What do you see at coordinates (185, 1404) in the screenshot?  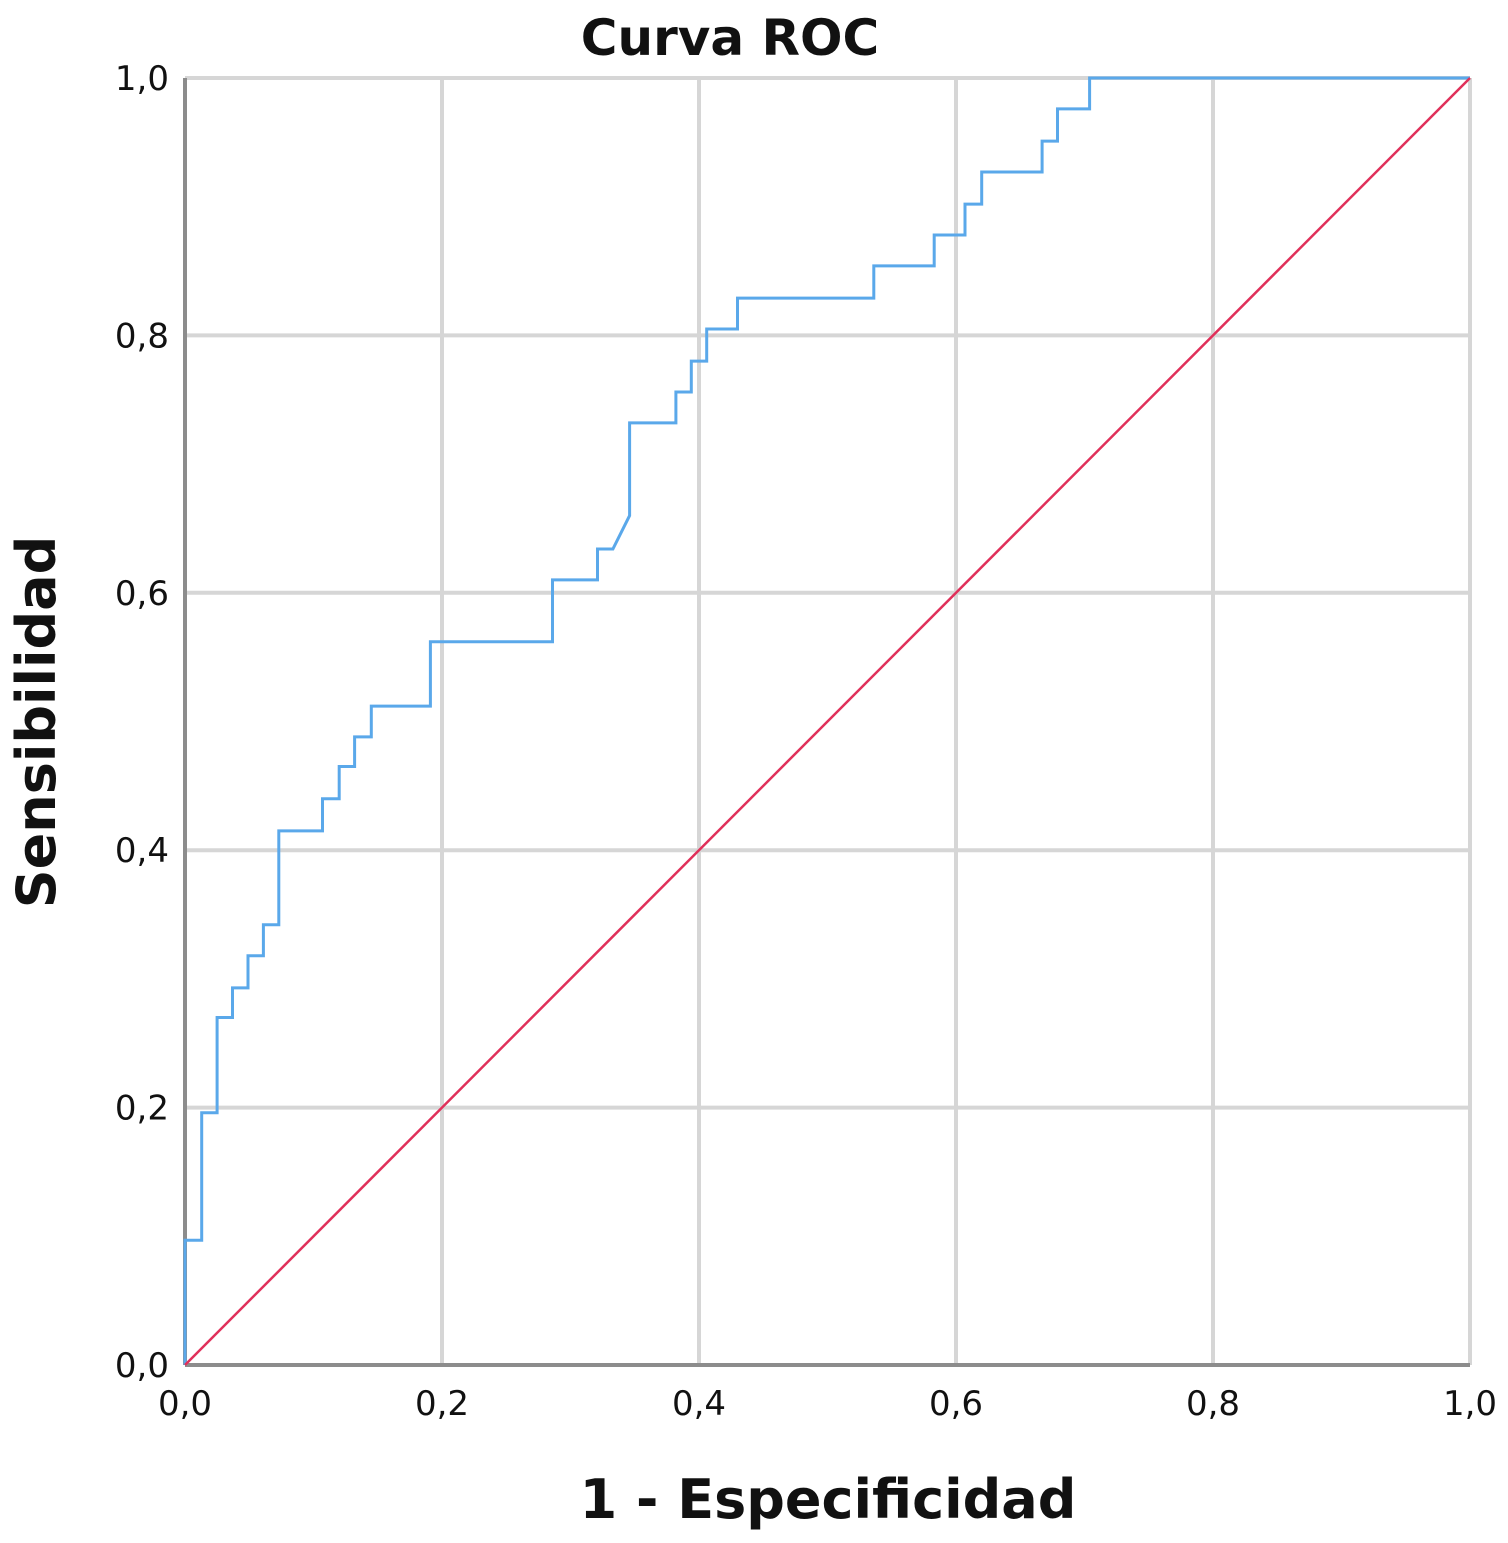 I see `x-tick-label: 0,0` at bounding box center [185, 1404].